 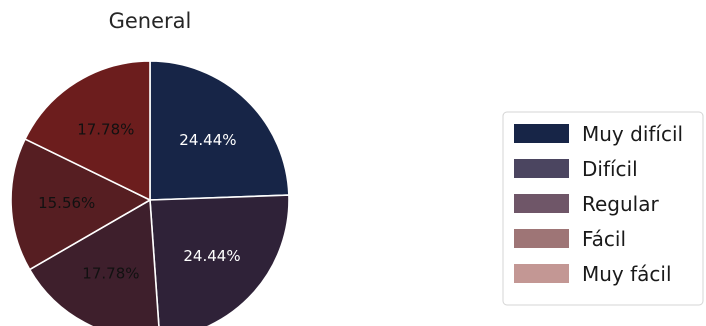 What do you see at coordinates (105, 129) in the screenshot?
I see `slice-label-5: 17.78%` at bounding box center [105, 129].